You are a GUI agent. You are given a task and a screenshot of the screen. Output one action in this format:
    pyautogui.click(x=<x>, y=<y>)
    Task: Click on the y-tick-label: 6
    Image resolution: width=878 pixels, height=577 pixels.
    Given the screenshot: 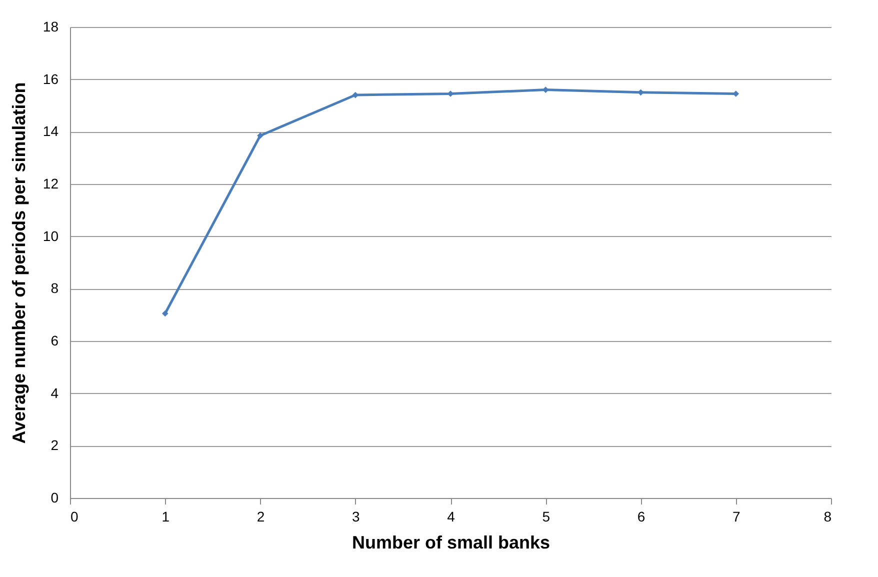 What is the action you would take?
    pyautogui.click(x=54, y=340)
    